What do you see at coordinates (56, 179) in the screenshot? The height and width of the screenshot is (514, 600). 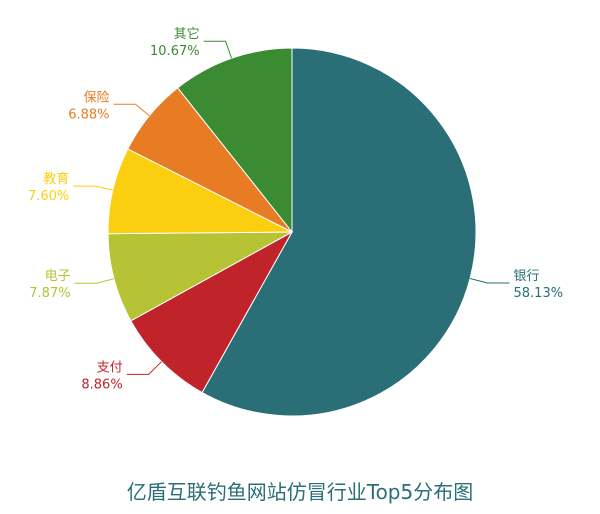 I see `slice-label-3: 教育` at bounding box center [56, 179].